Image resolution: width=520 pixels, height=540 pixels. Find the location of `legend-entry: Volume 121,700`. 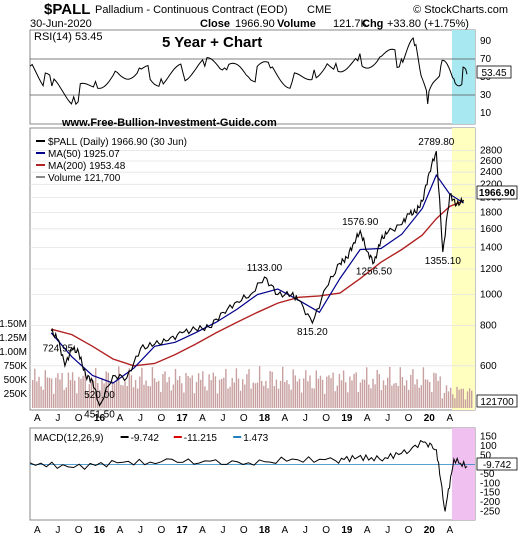

legend-entry: Volume 121,700 is located at coordinates (84, 178).